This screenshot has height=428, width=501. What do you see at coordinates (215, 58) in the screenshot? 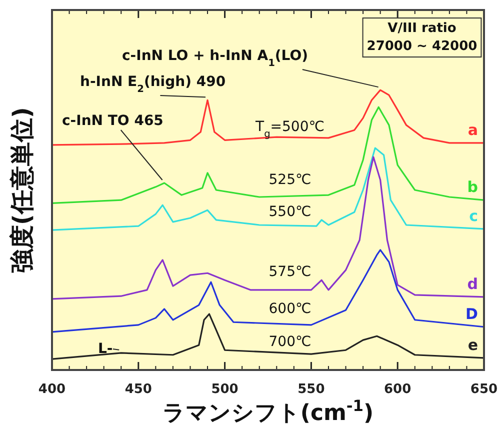
I see `annotation: c-InN LO + h-InN A$_{1}$(LO)` at bounding box center [215, 58].